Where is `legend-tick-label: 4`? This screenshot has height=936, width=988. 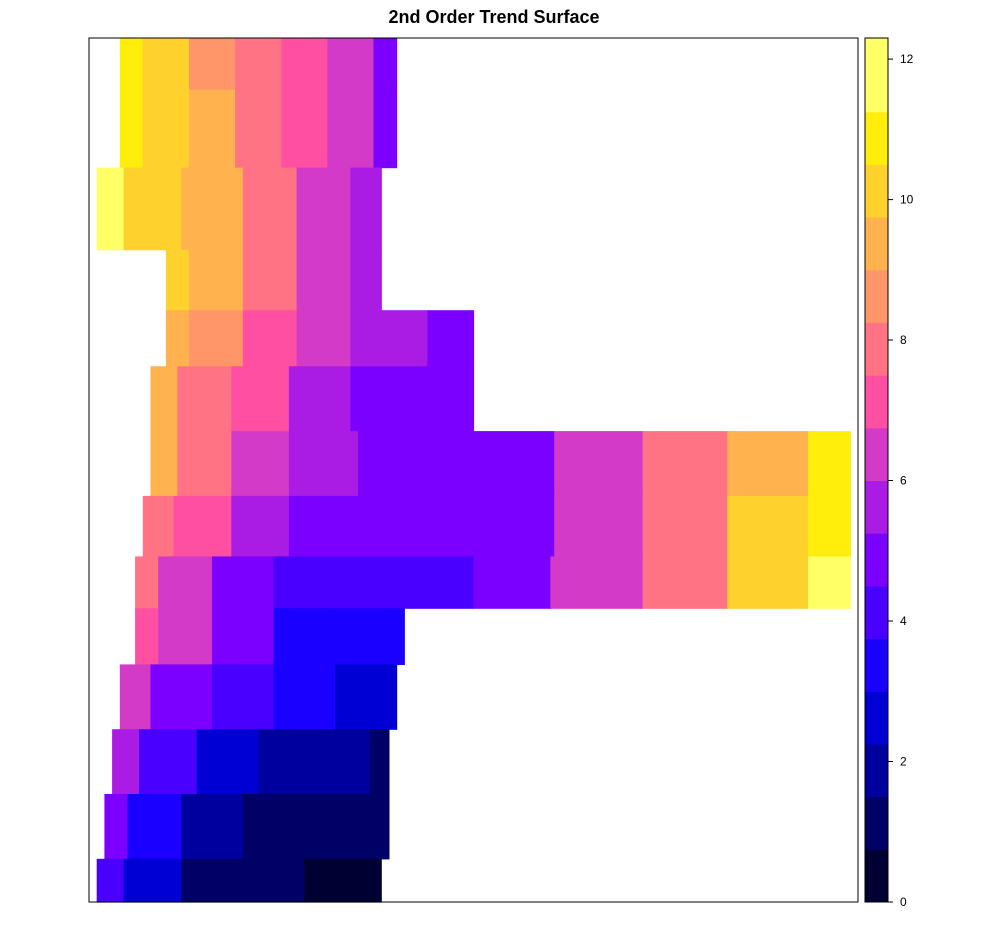 legend-tick-label: 4 is located at coordinates (903, 621).